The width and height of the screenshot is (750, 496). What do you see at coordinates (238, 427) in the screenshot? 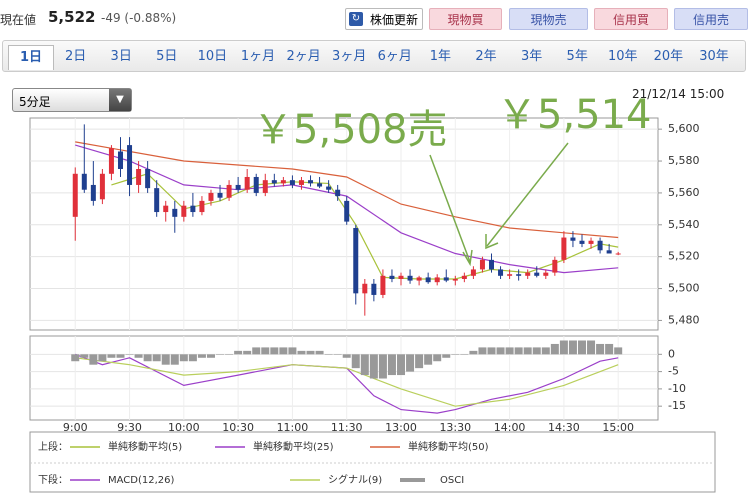
I see `x-tick-label: 10:30` at bounding box center [238, 427].